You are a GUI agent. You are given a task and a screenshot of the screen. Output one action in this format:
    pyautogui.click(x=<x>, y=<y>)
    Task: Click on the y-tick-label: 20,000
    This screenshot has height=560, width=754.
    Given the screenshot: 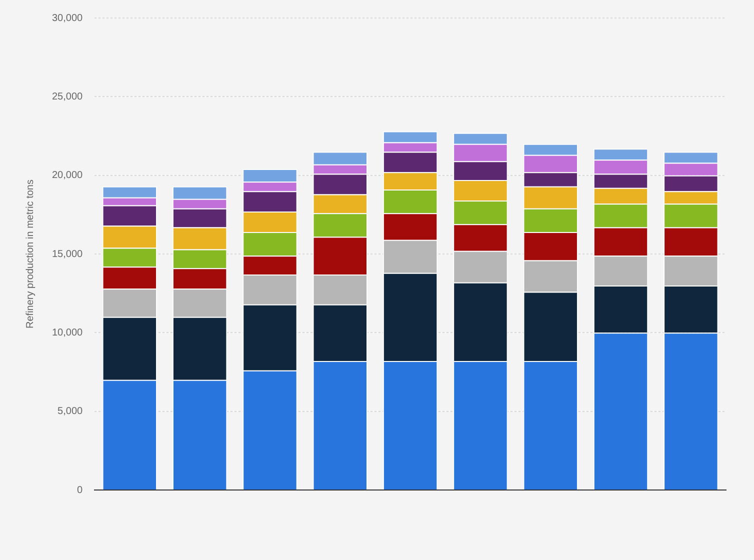 What is the action you would take?
    pyautogui.click(x=68, y=176)
    